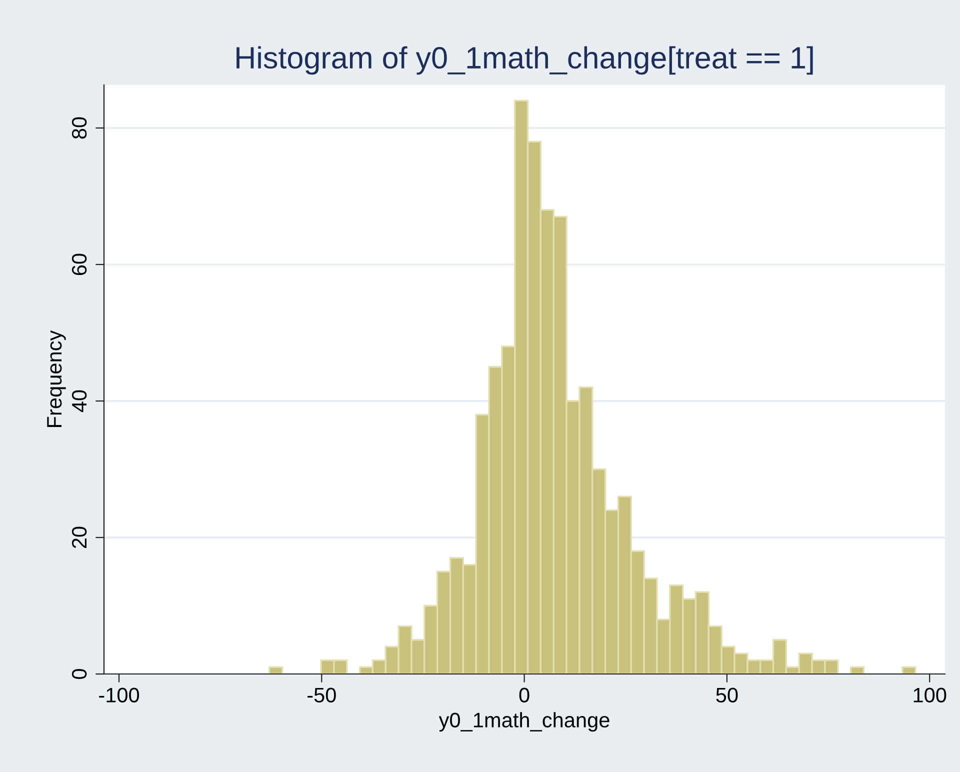 The image size is (960, 772). What do you see at coordinates (79, 265) in the screenshot?
I see `y-tick-label: 60` at bounding box center [79, 265].